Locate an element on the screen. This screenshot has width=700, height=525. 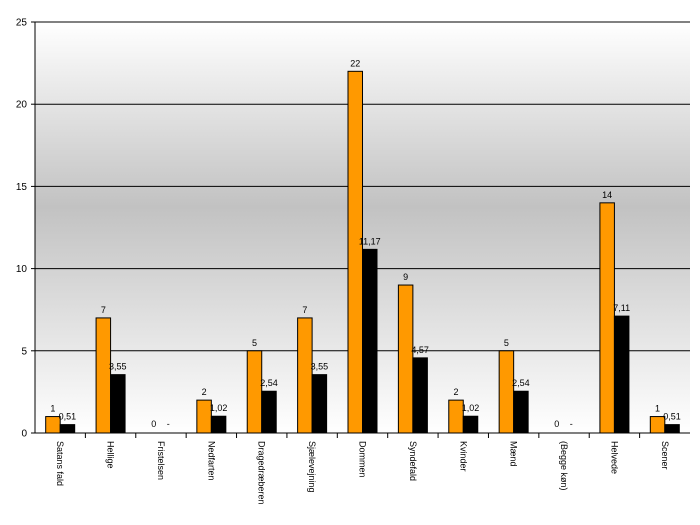
y-tick-label: 25 is located at coordinates (22, 23).